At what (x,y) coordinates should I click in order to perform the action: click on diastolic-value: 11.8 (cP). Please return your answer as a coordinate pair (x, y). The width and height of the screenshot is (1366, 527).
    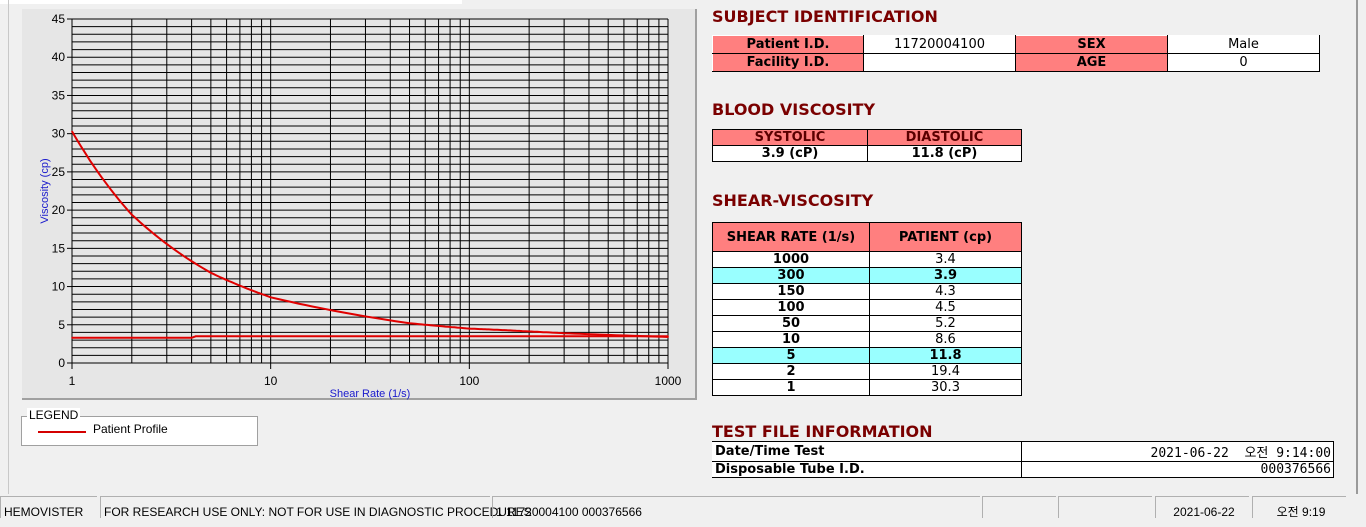
    Looking at the image, I should click on (944, 153).